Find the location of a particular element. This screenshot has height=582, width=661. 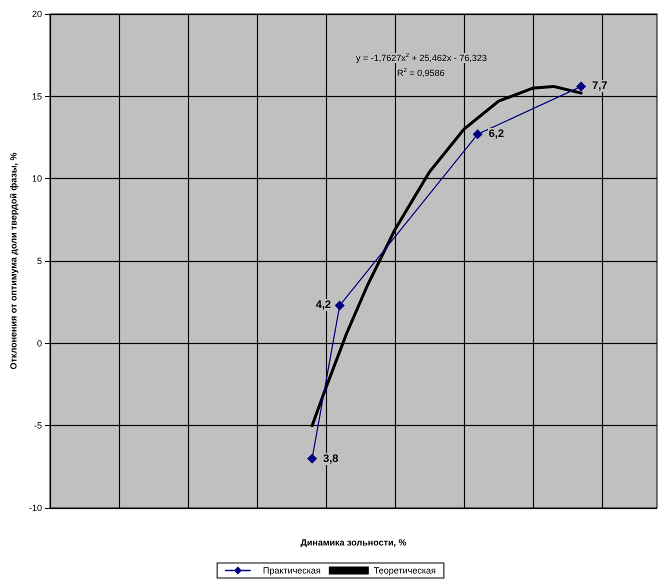

annotation: 6,2 is located at coordinates (496, 134).